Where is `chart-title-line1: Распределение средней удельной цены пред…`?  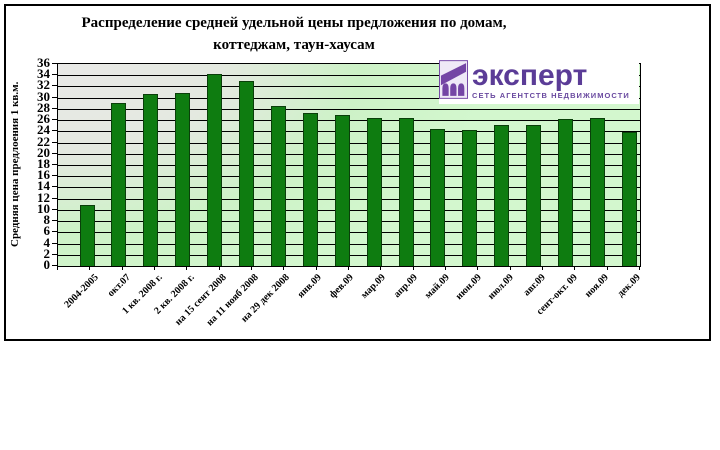
chart-title-line1: Распределение средней удельной цены пред… is located at coordinates (294, 23).